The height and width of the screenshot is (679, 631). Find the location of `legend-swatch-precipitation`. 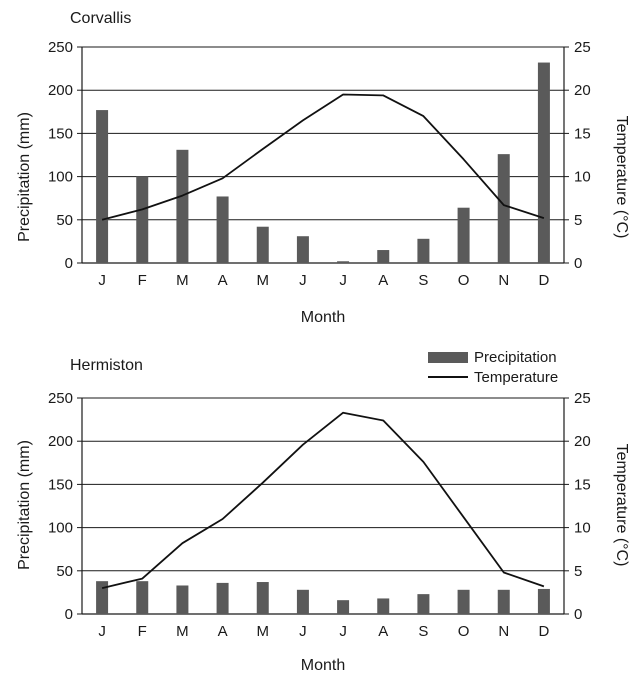

legend-swatch-precipitation is located at coordinates (448, 357).